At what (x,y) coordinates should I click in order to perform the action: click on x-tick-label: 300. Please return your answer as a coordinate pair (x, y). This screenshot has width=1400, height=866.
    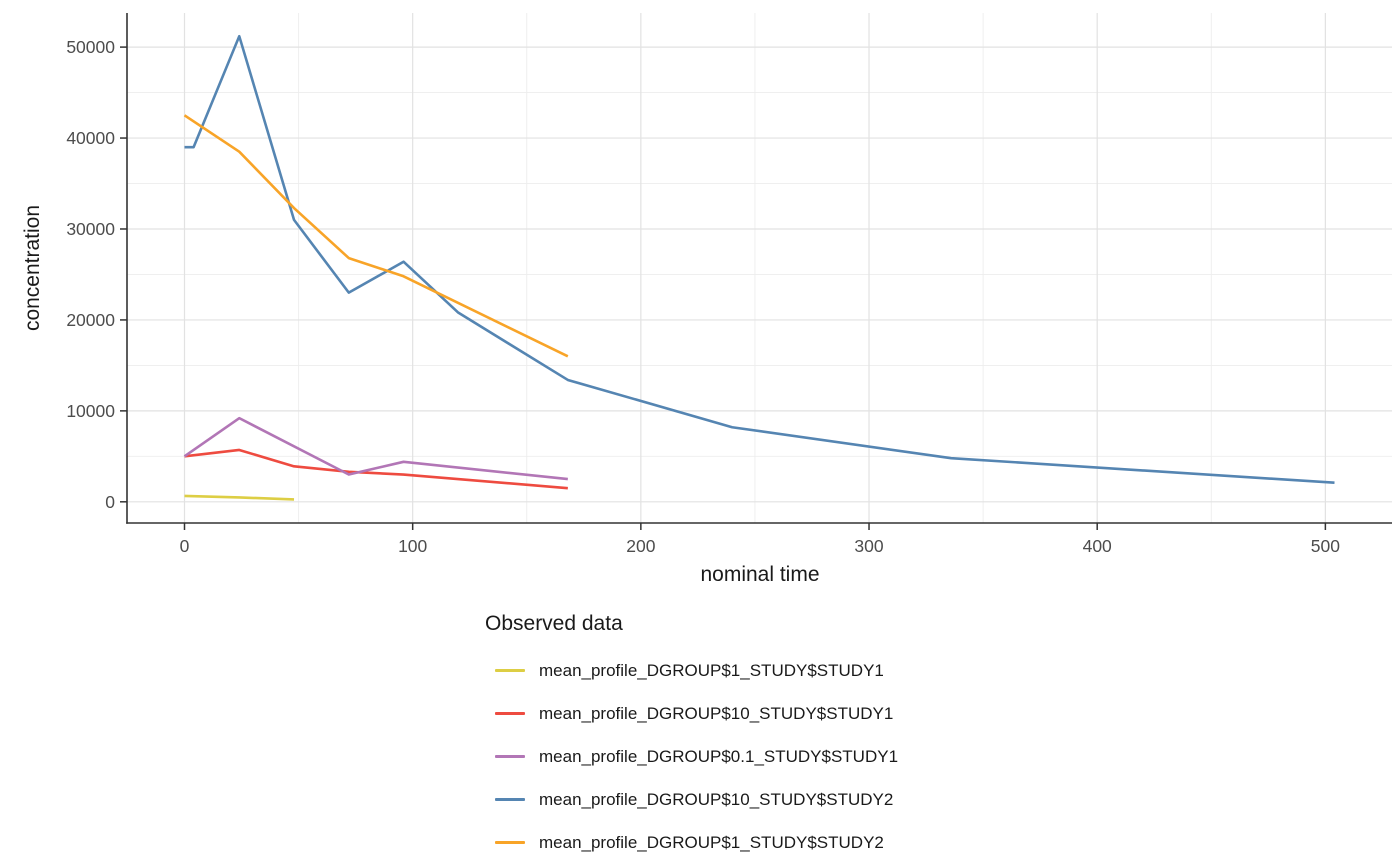
    Looking at the image, I should click on (868, 546).